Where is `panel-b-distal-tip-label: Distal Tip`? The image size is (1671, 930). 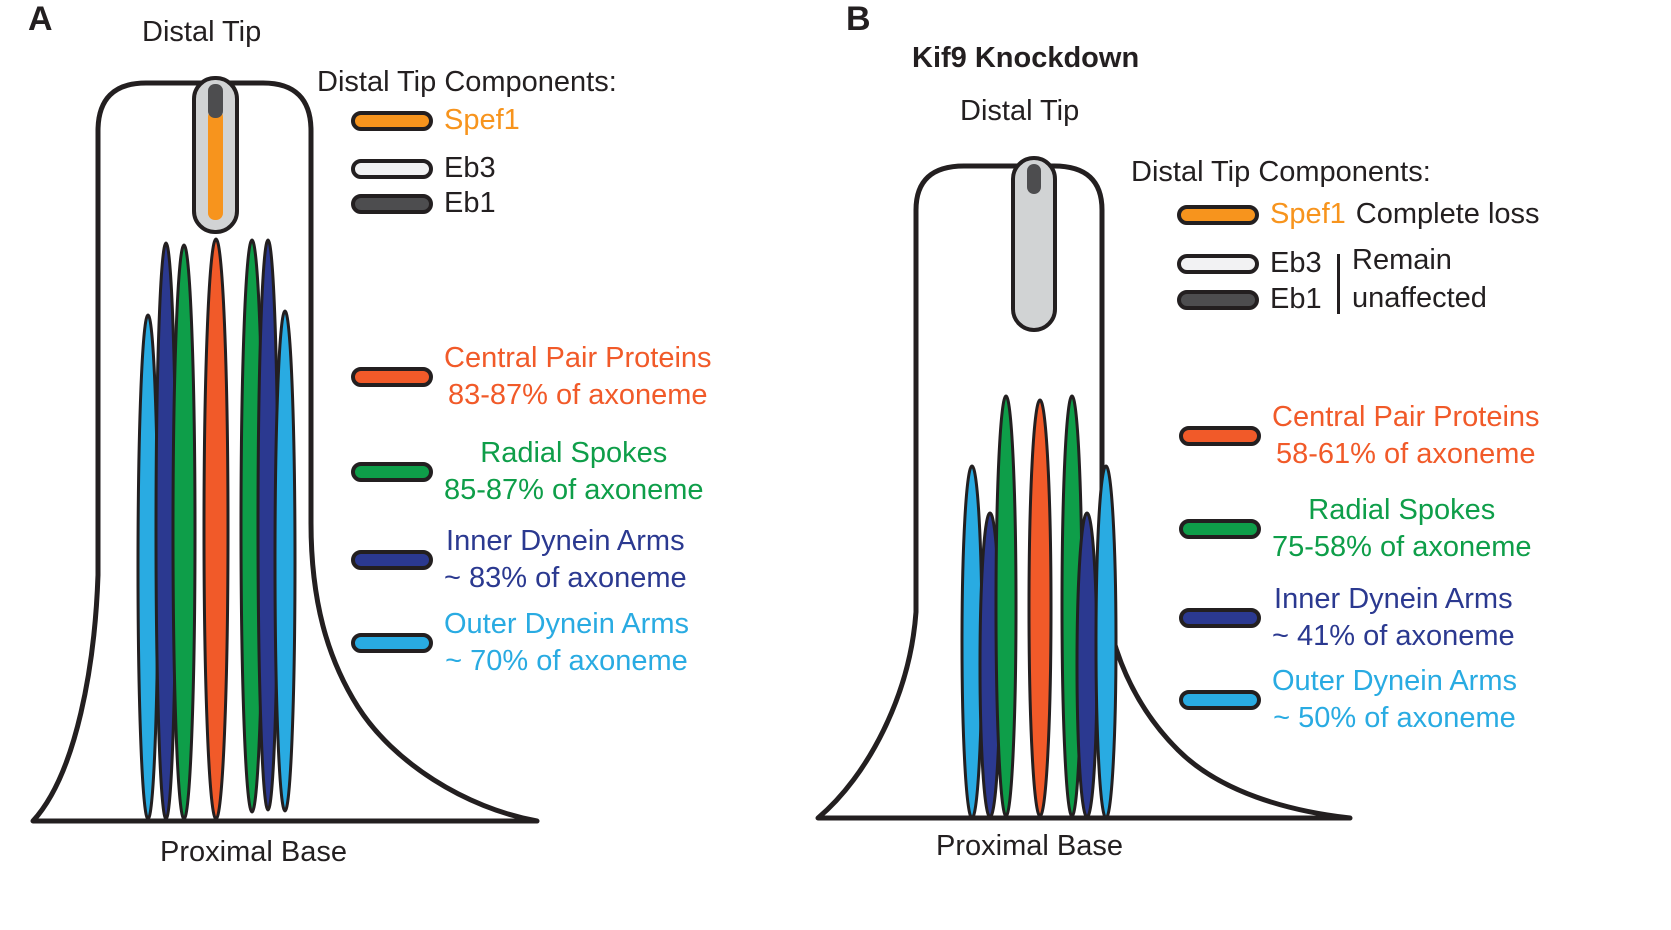 panel-b-distal-tip-label: Distal Tip is located at coordinates (1020, 111).